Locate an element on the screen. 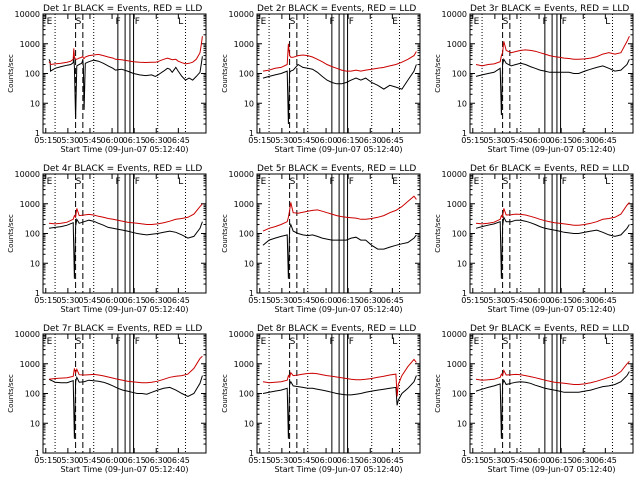  panel-title: Det 4r BLACK = Events, RED = LLD is located at coordinates (122, 169).